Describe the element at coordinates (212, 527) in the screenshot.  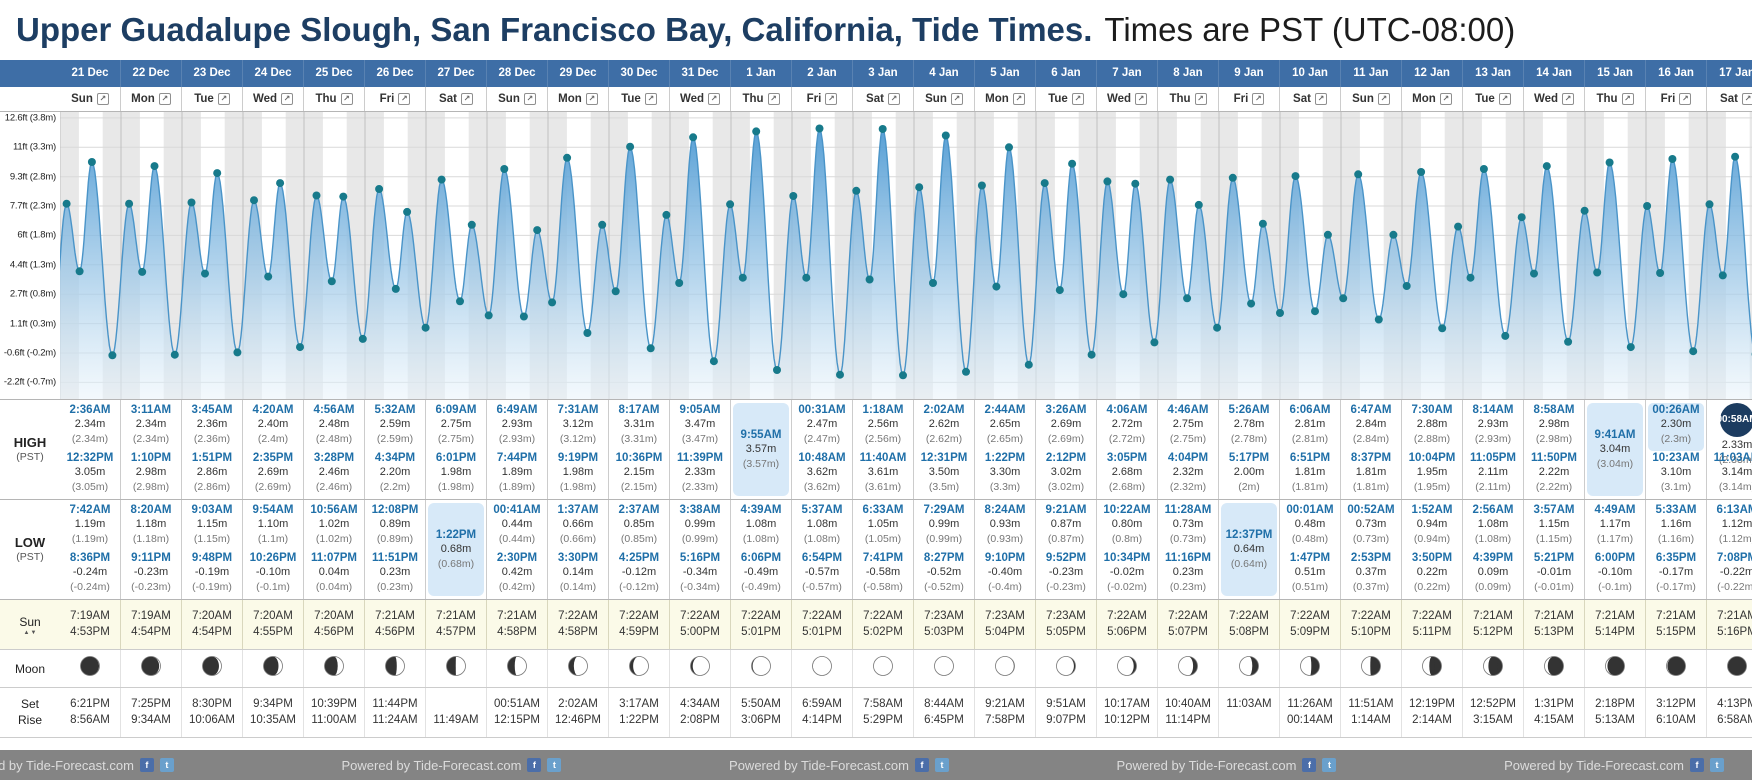
I see `low-tide-event: 9:03AM 1.15m (1.15m)` at that location.